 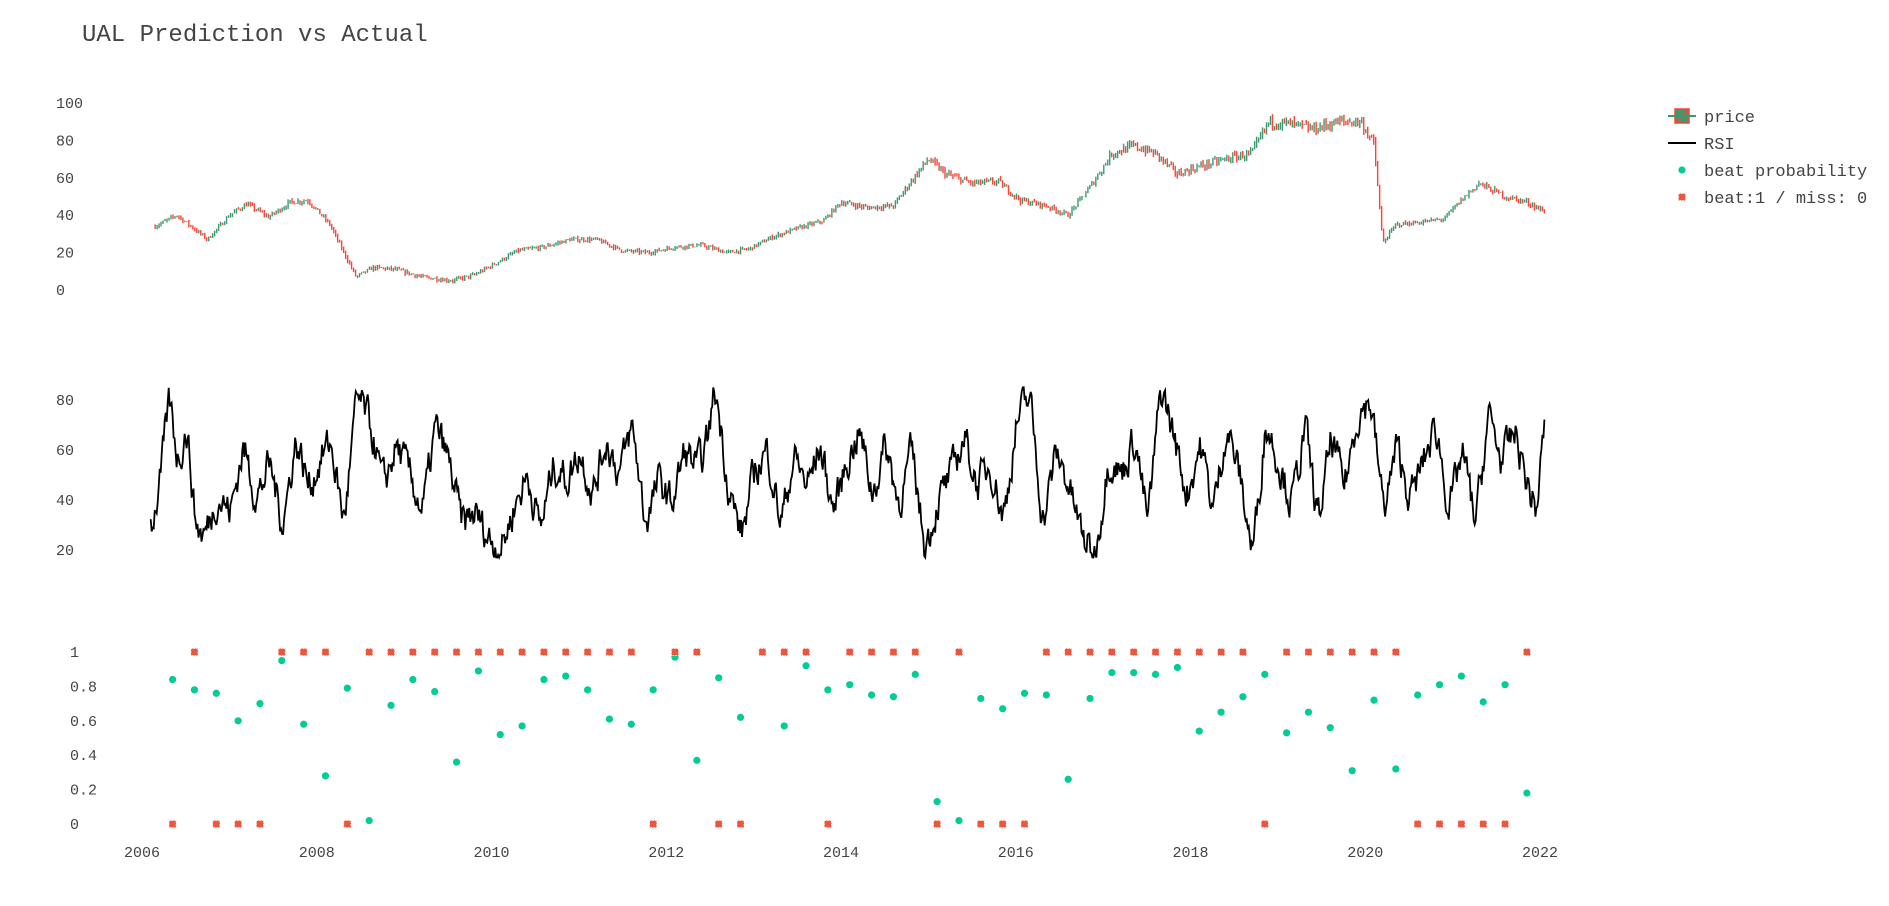 I want to click on rsi-y-tick-label: 80, so click(x=65, y=401).